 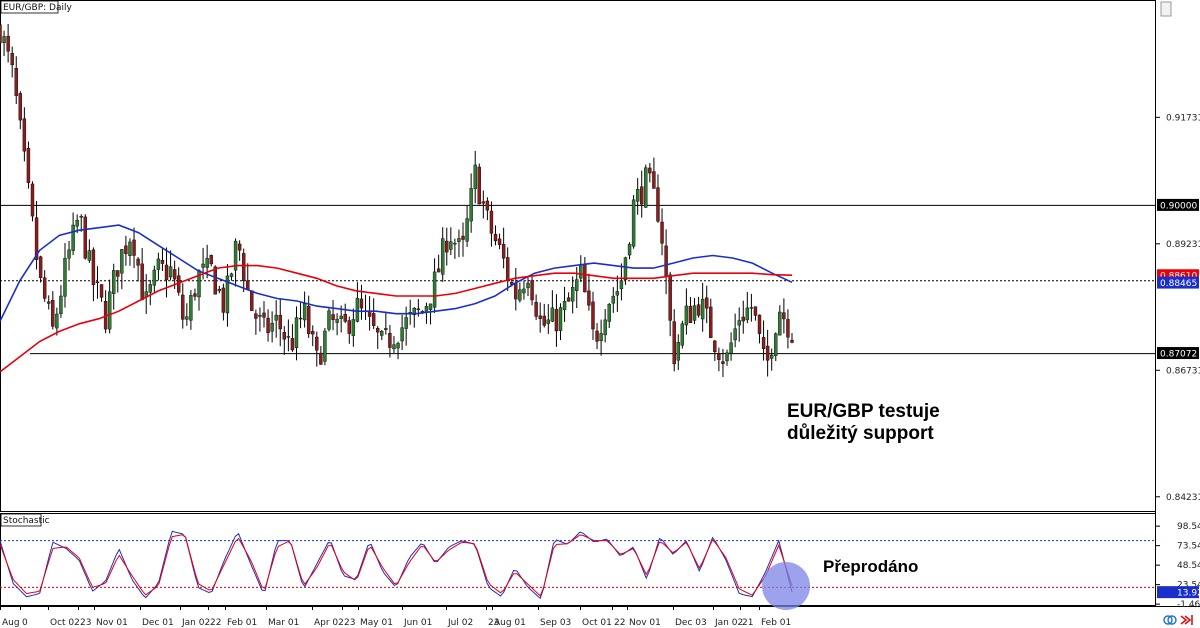 I want to click on x-tick-label: Nov 01, so click(x=112, y=623).